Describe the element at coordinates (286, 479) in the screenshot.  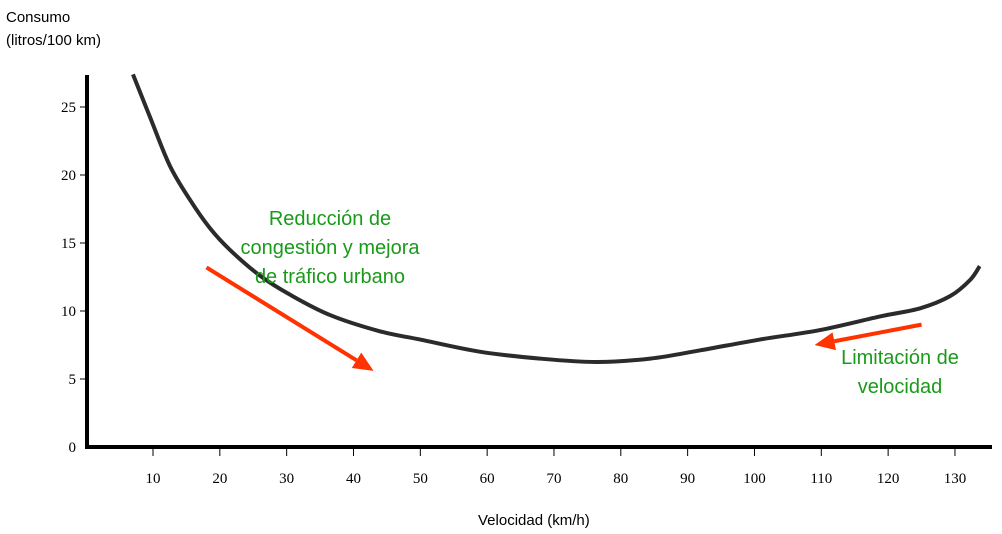
I see `x-tick-label: 30` at that location.